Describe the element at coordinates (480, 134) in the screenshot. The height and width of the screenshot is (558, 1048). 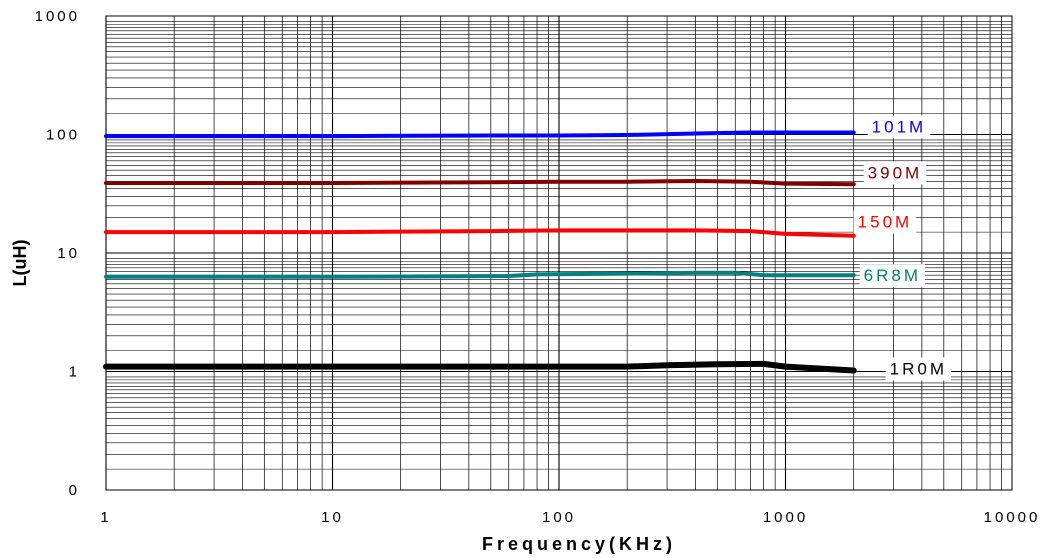
I see `series-line-101m` at that location.